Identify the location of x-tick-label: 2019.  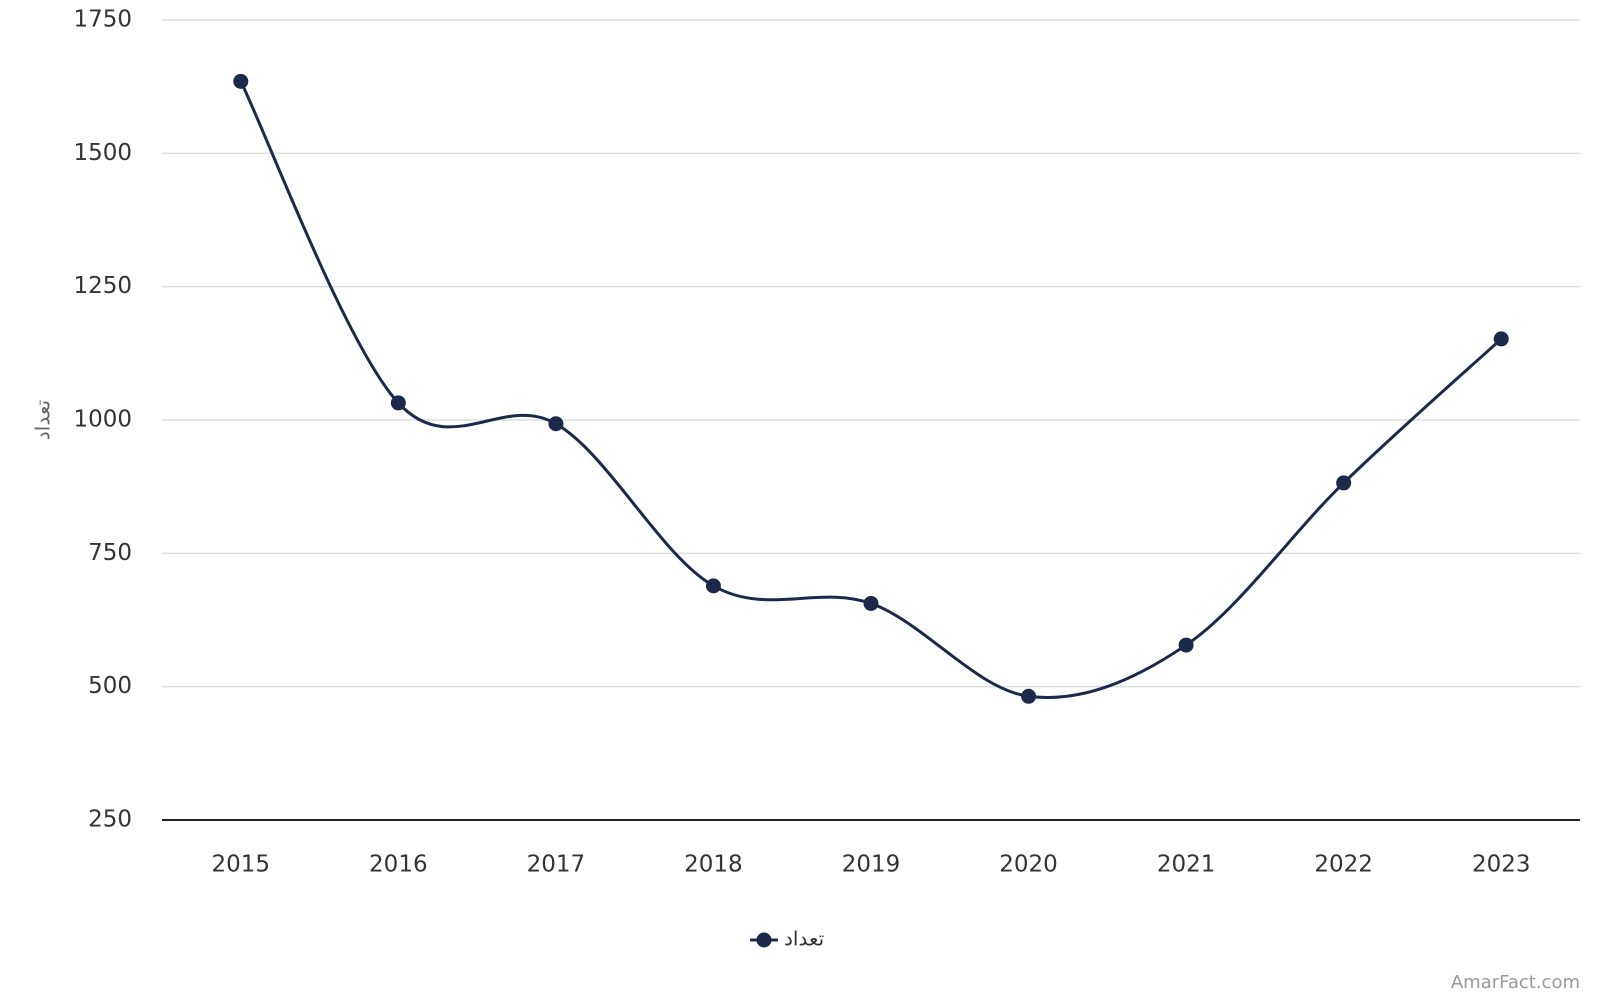
(871, 865).